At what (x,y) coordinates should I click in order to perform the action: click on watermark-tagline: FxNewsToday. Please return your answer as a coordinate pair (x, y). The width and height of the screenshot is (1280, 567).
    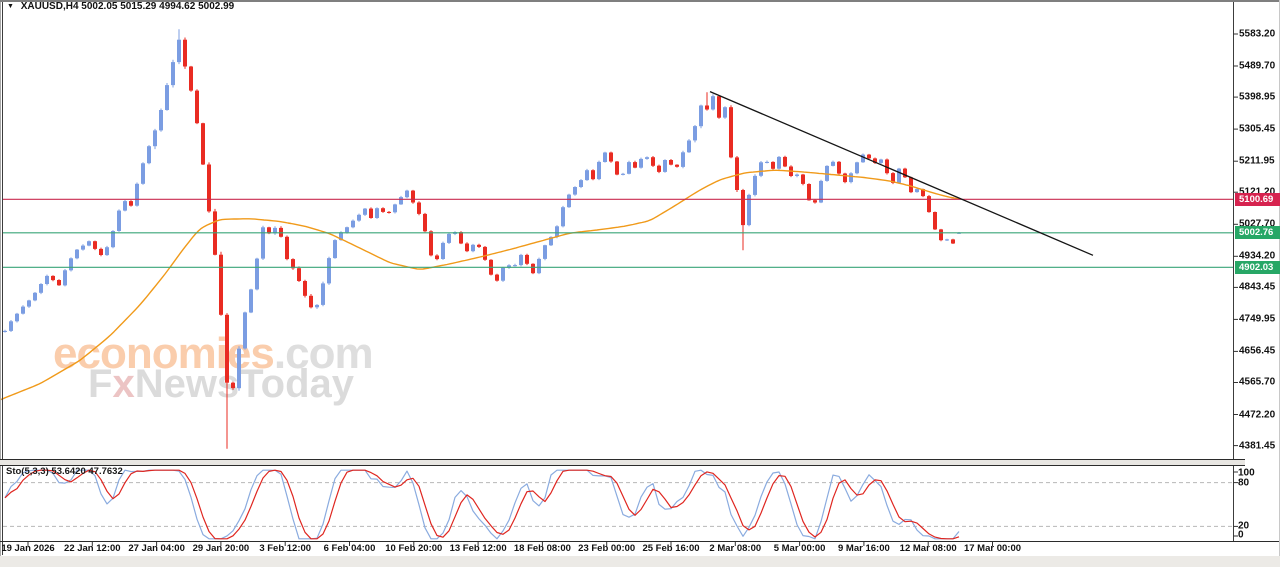
    Looking at the image, I should click on (221, 384).